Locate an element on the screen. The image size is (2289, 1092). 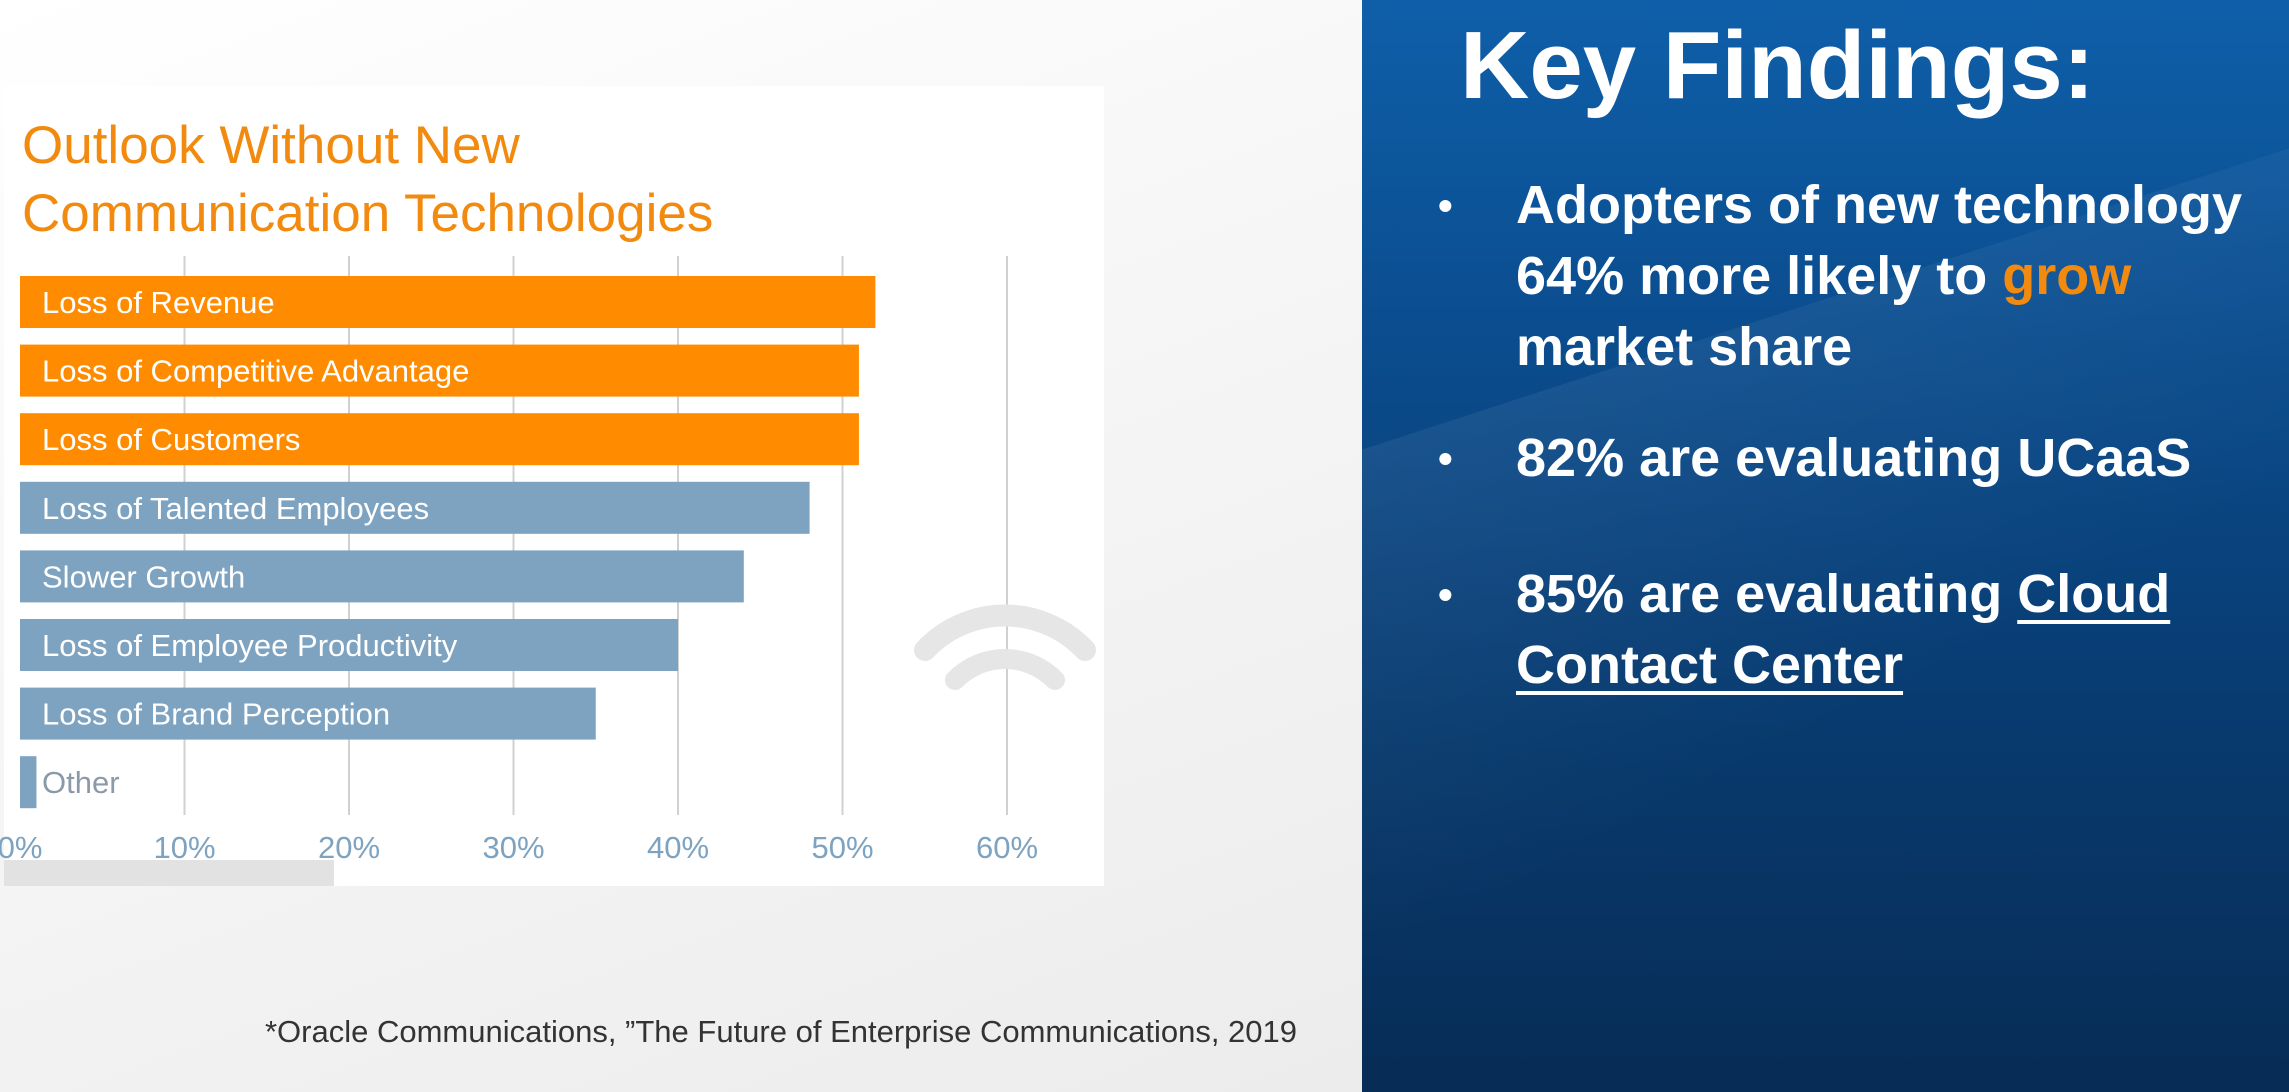
x-tick-label: 30% is located at coordinates (513, 847).